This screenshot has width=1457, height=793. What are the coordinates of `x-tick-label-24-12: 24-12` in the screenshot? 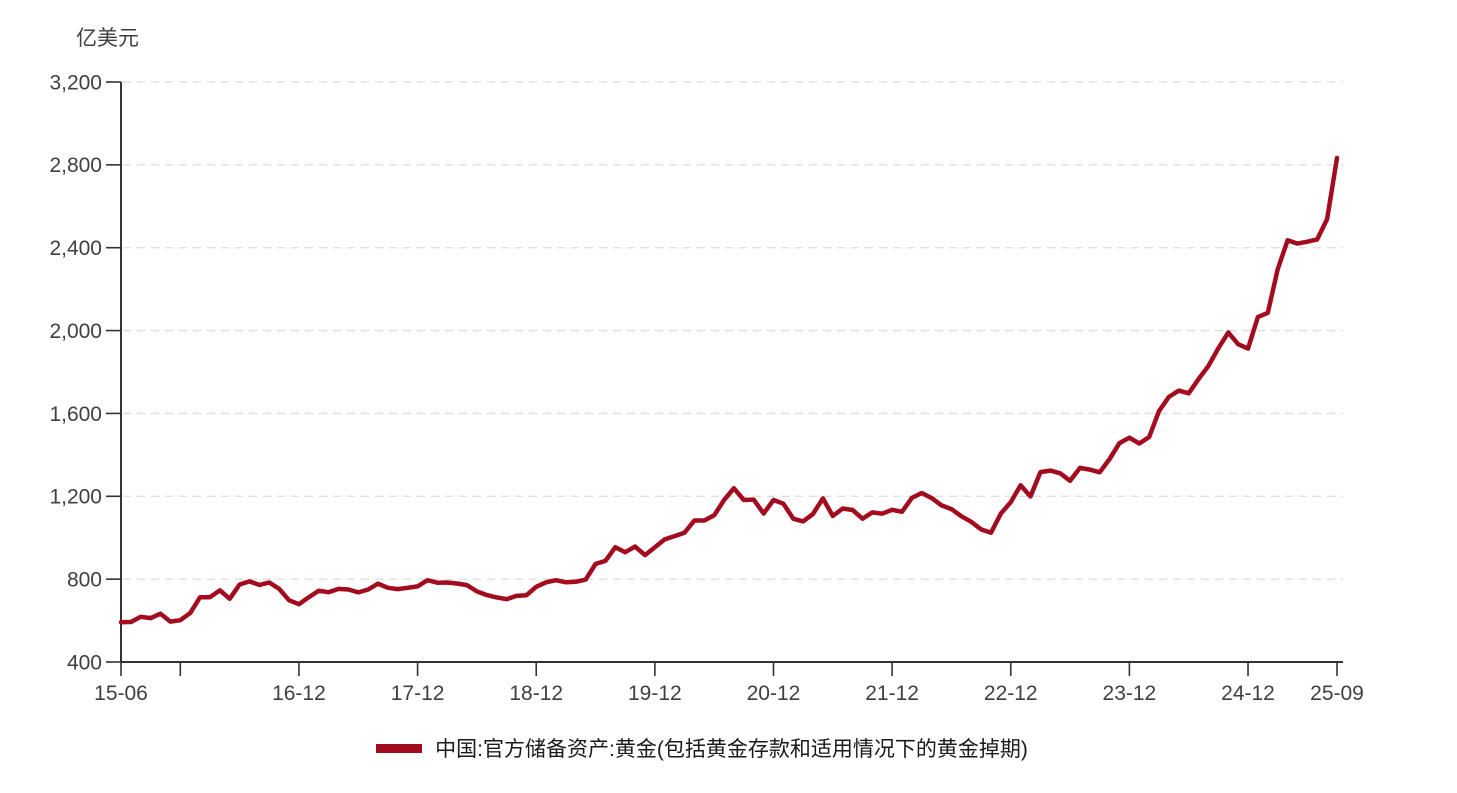 It's located at (1248, 693).